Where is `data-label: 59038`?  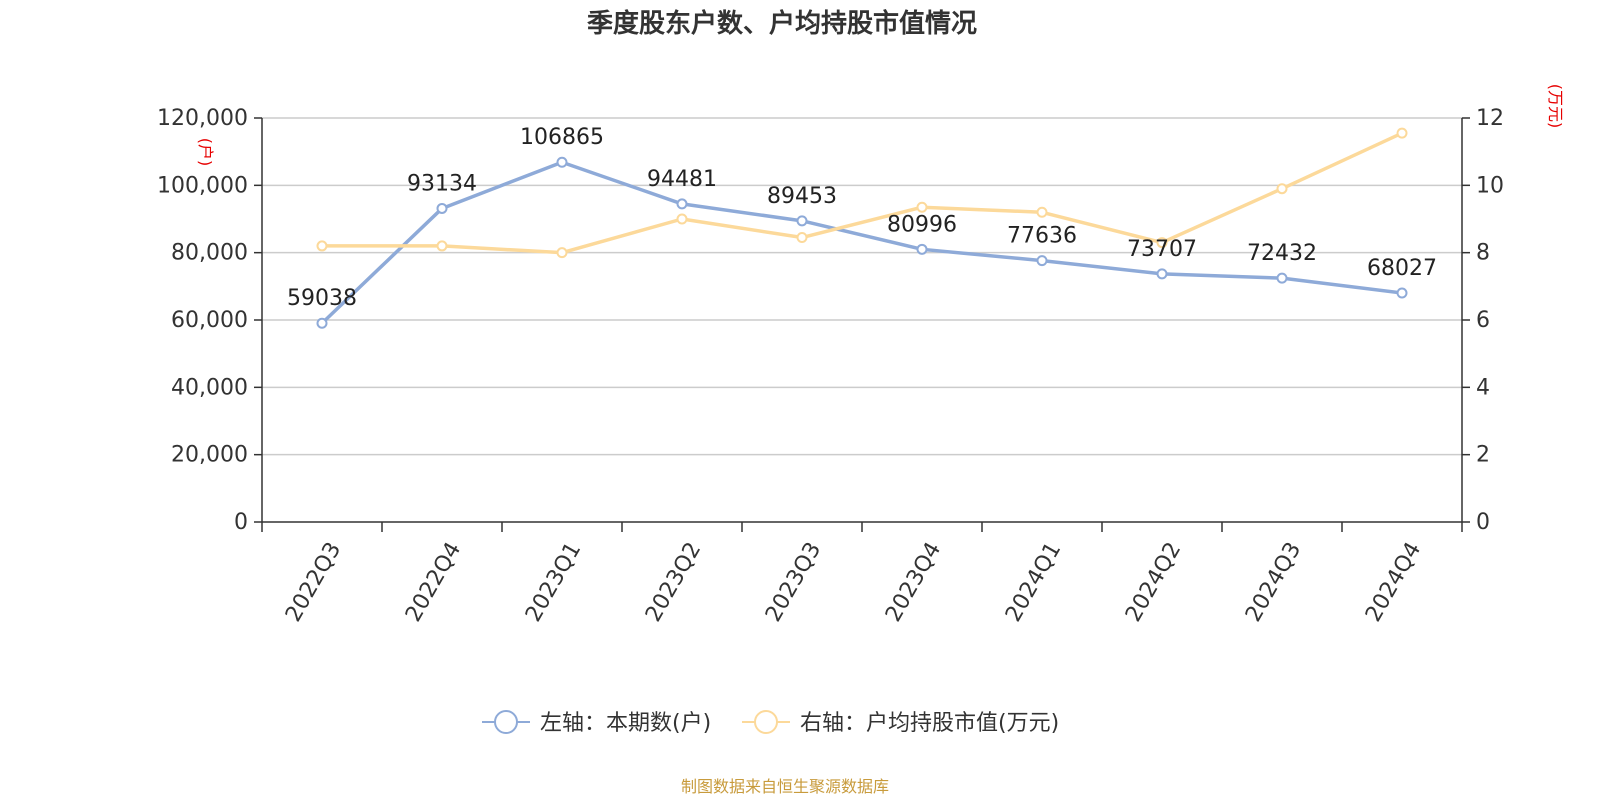
data-label: 59038 is located at coordinates (322, 298).